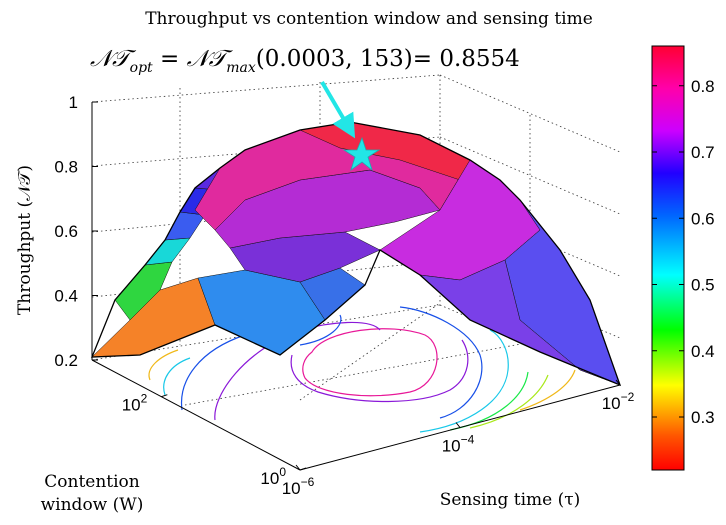 This screenshot has width=726, height=525. Describe the element at coordinates (92, 505) in the screenshot. I see `y-axis-label-line2: window (W)` at that location.